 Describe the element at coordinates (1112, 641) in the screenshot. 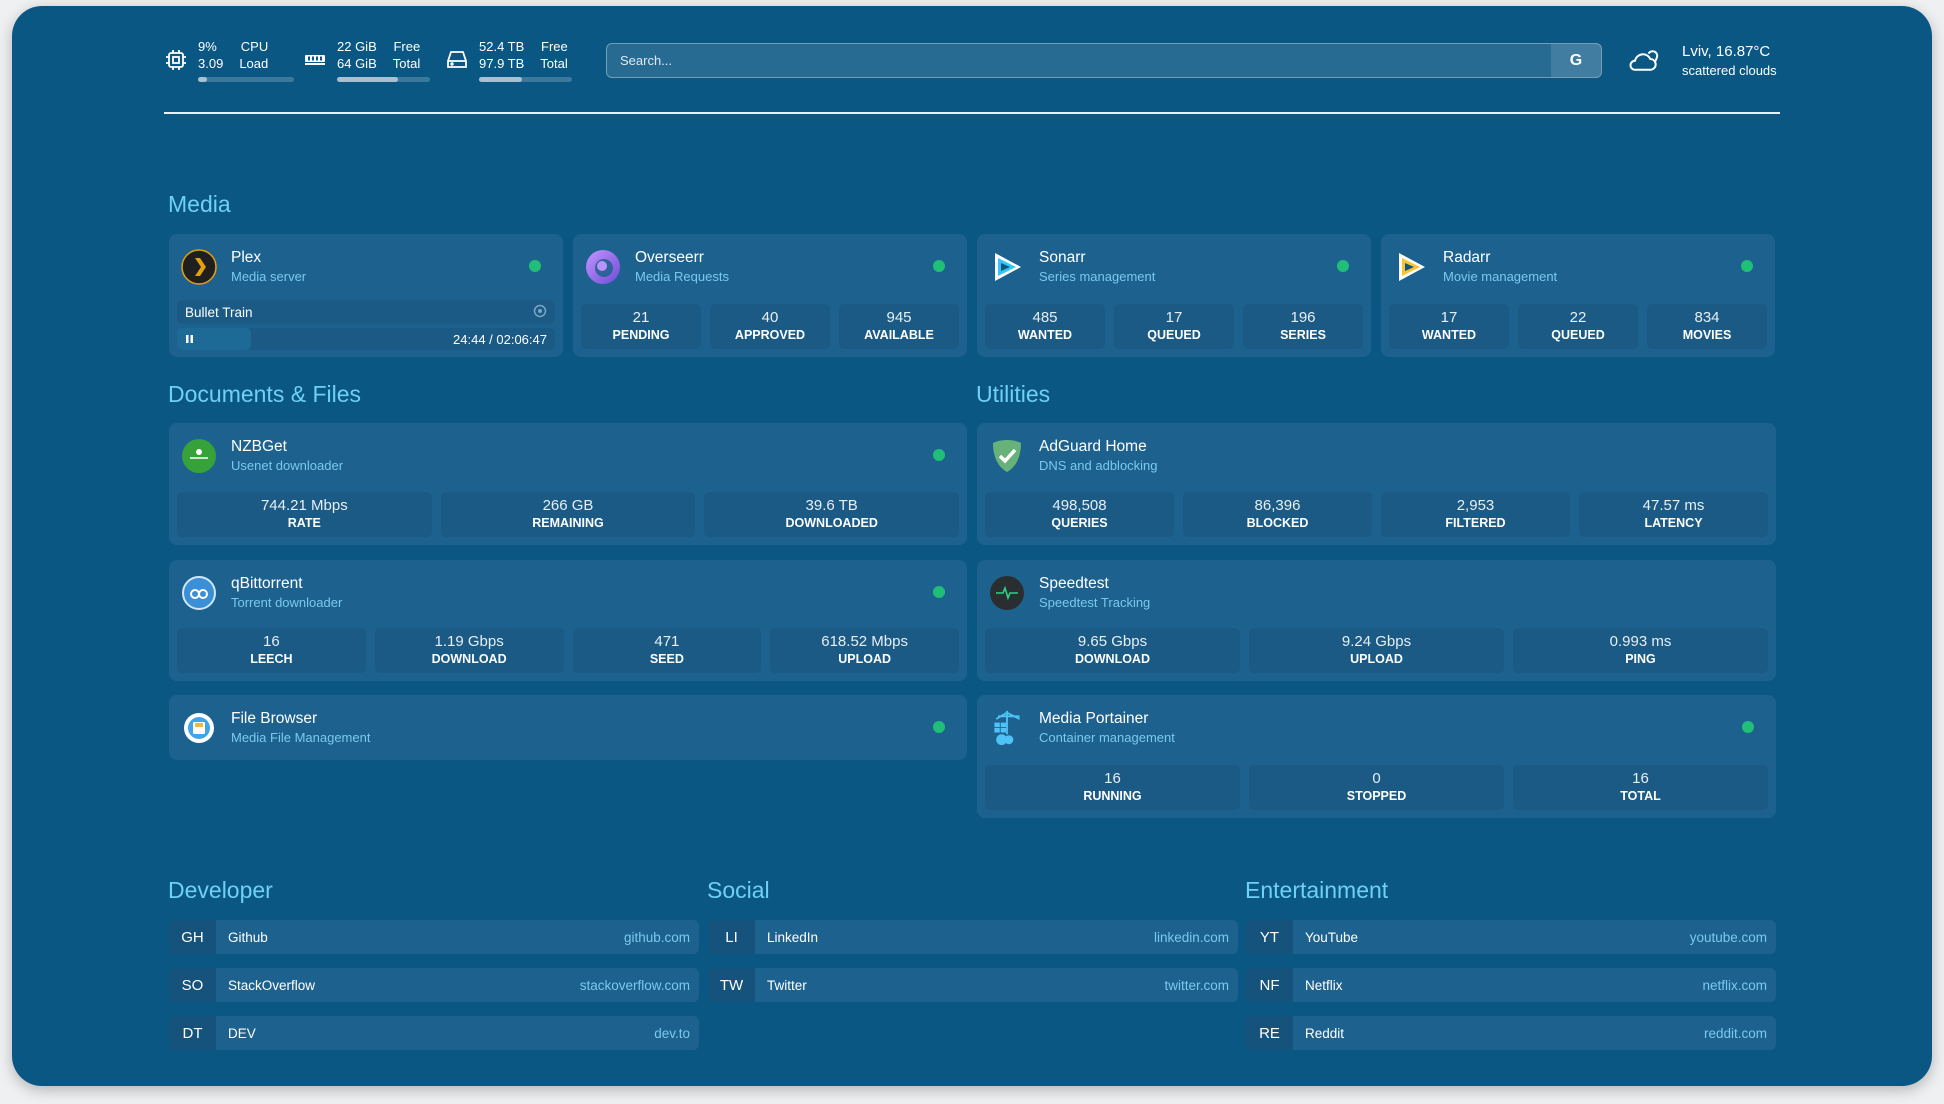

I see `stat-value: 9.65 Gbps` at that location.